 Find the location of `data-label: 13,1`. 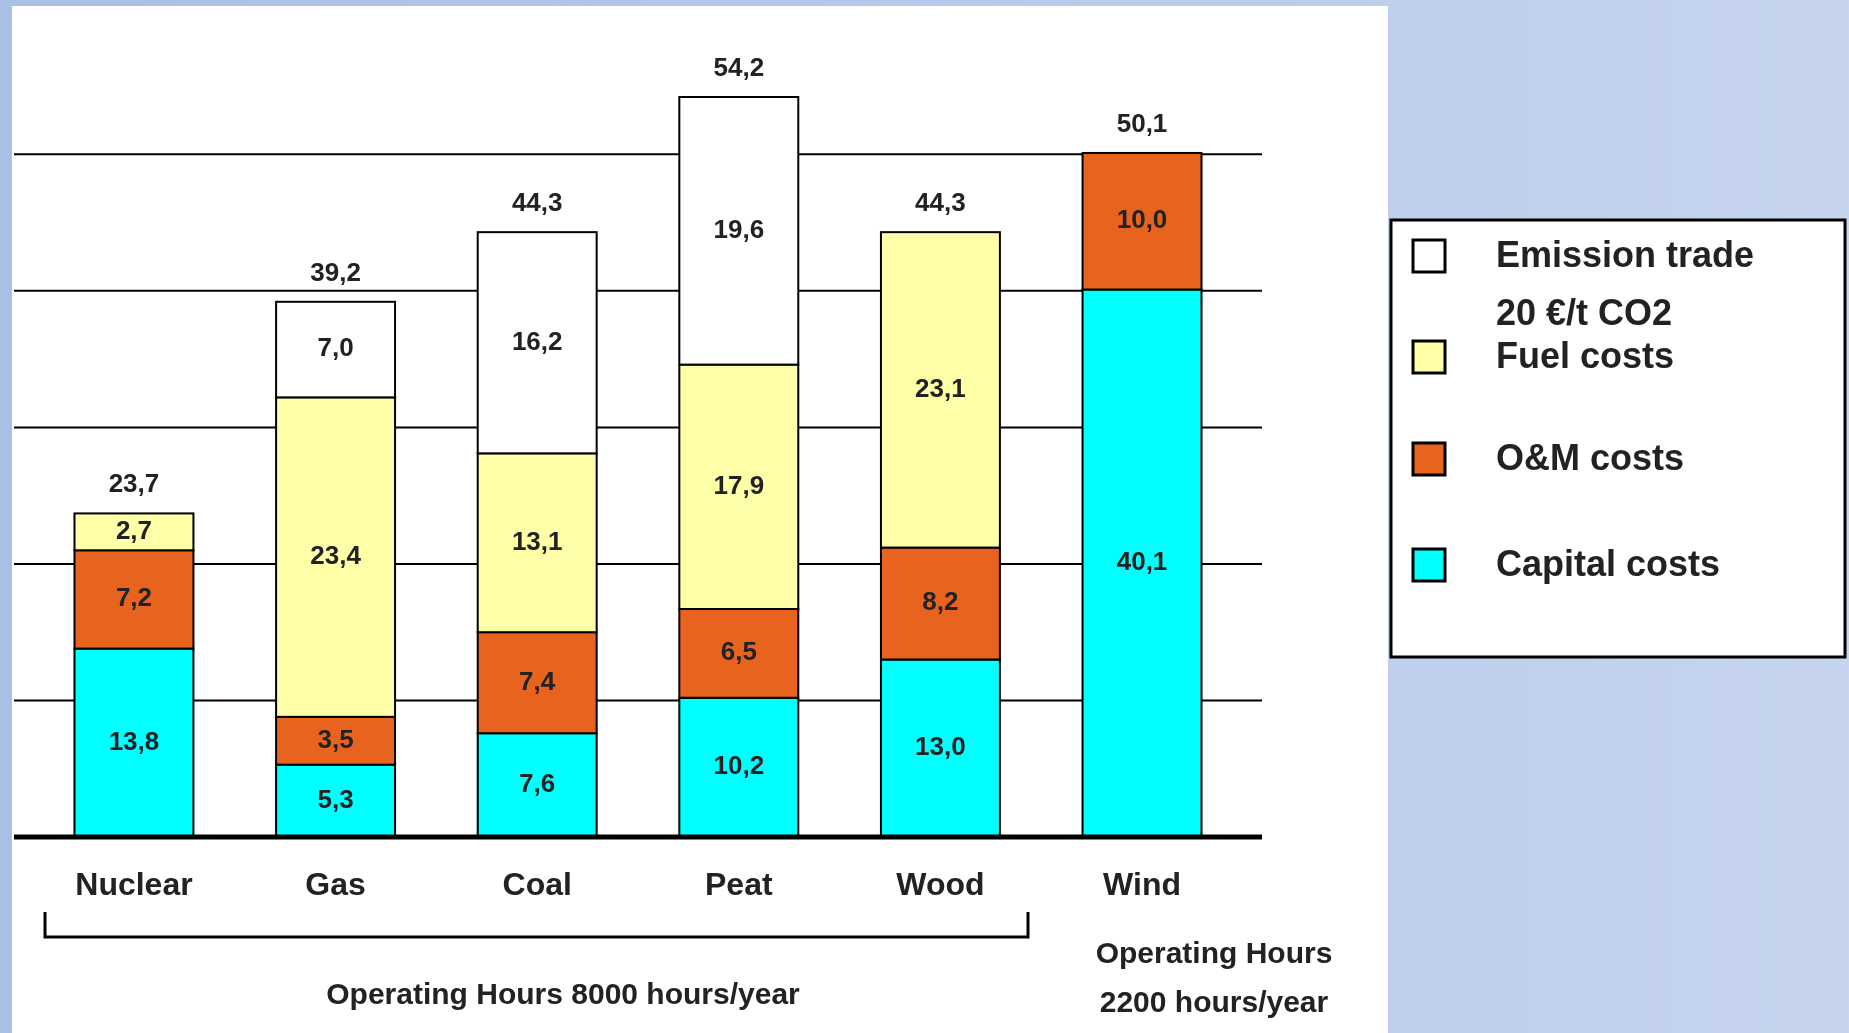

data-label: 13,1 is located at coordinates (537, 540).